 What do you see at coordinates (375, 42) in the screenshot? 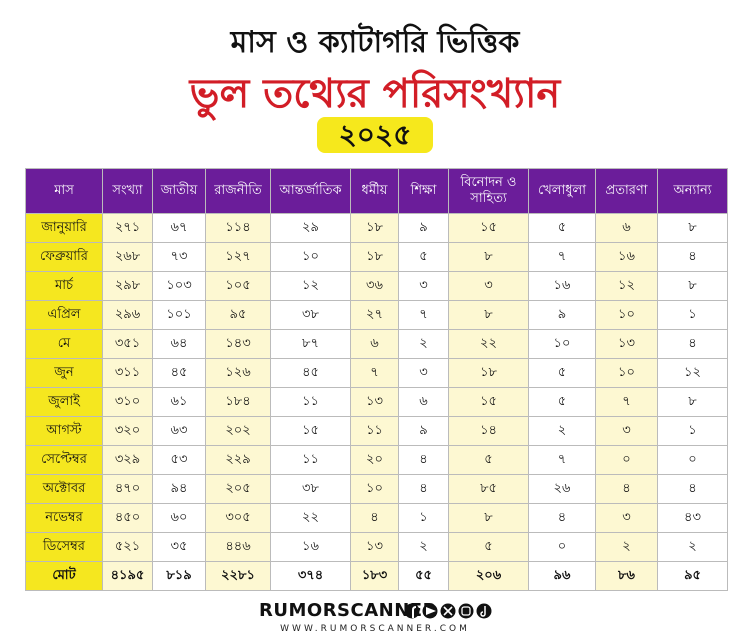
I see `title: মাস ও ক্যাটাগরি ভিত্তিক` at bounding box center [375, 42].